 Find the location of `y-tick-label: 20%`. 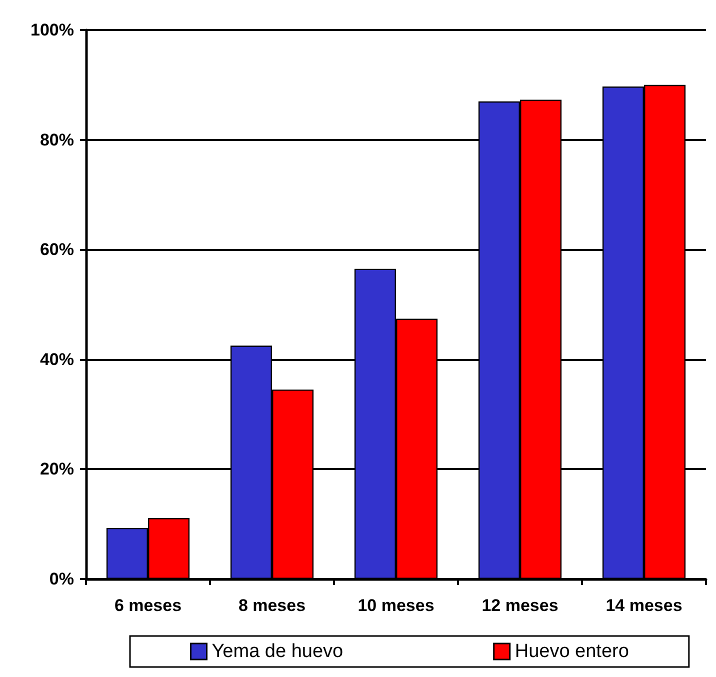

y-tick-label: 20% is located at coordinates (57, 469).